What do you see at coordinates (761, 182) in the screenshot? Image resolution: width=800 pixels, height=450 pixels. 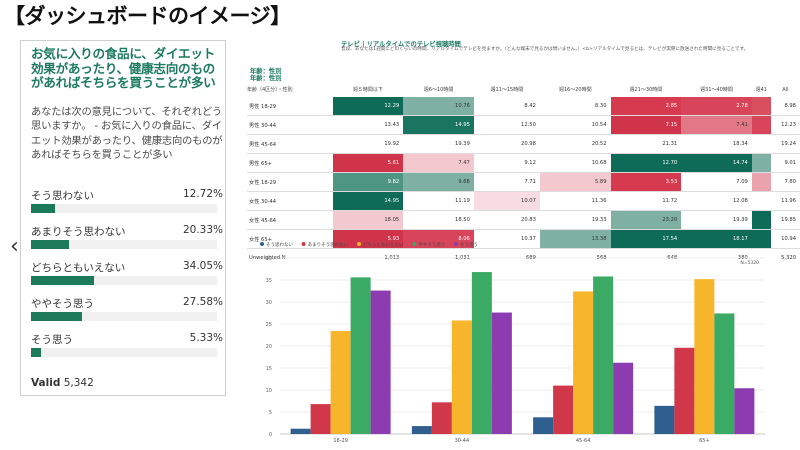 I see `table-cell` at bounding box center [761, 182].